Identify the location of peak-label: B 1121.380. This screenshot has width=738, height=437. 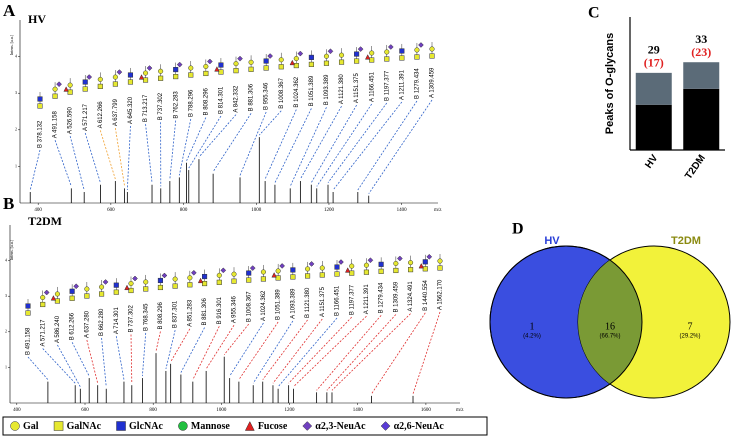
(308, 302).